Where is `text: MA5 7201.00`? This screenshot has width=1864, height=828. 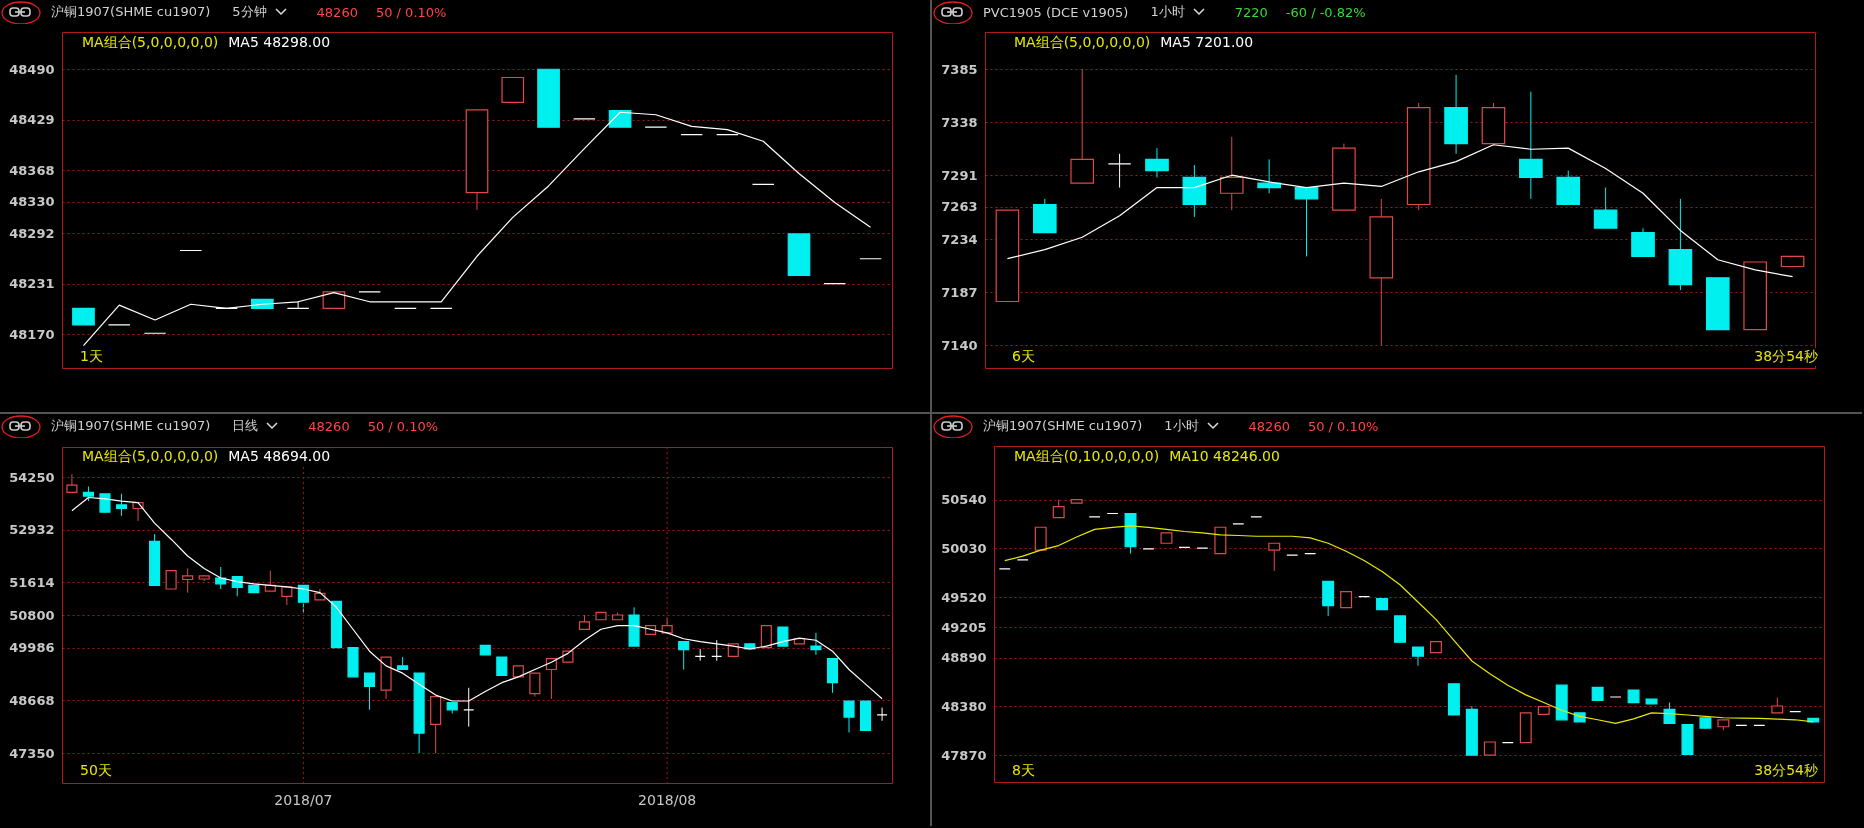 text: MA5 7201.00 is located at coordinates (1207, 43).